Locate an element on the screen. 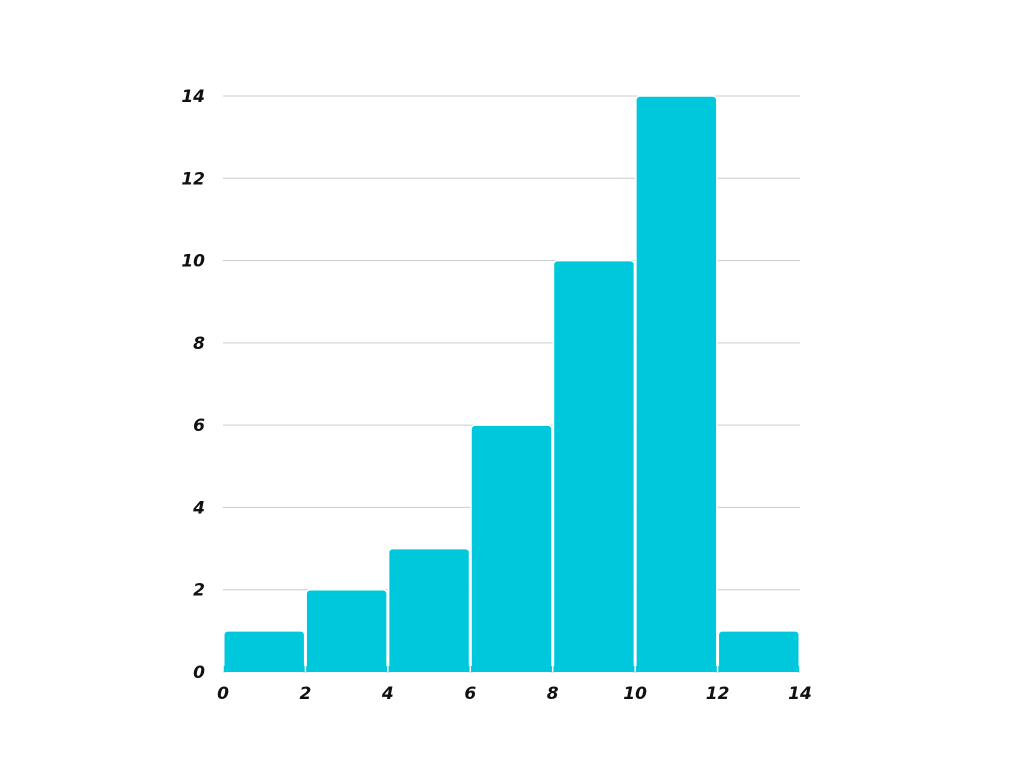 The height and width of the screenshot is (768, 1024). x-tick-label-2: 2 is located at coordinates (306, 694).